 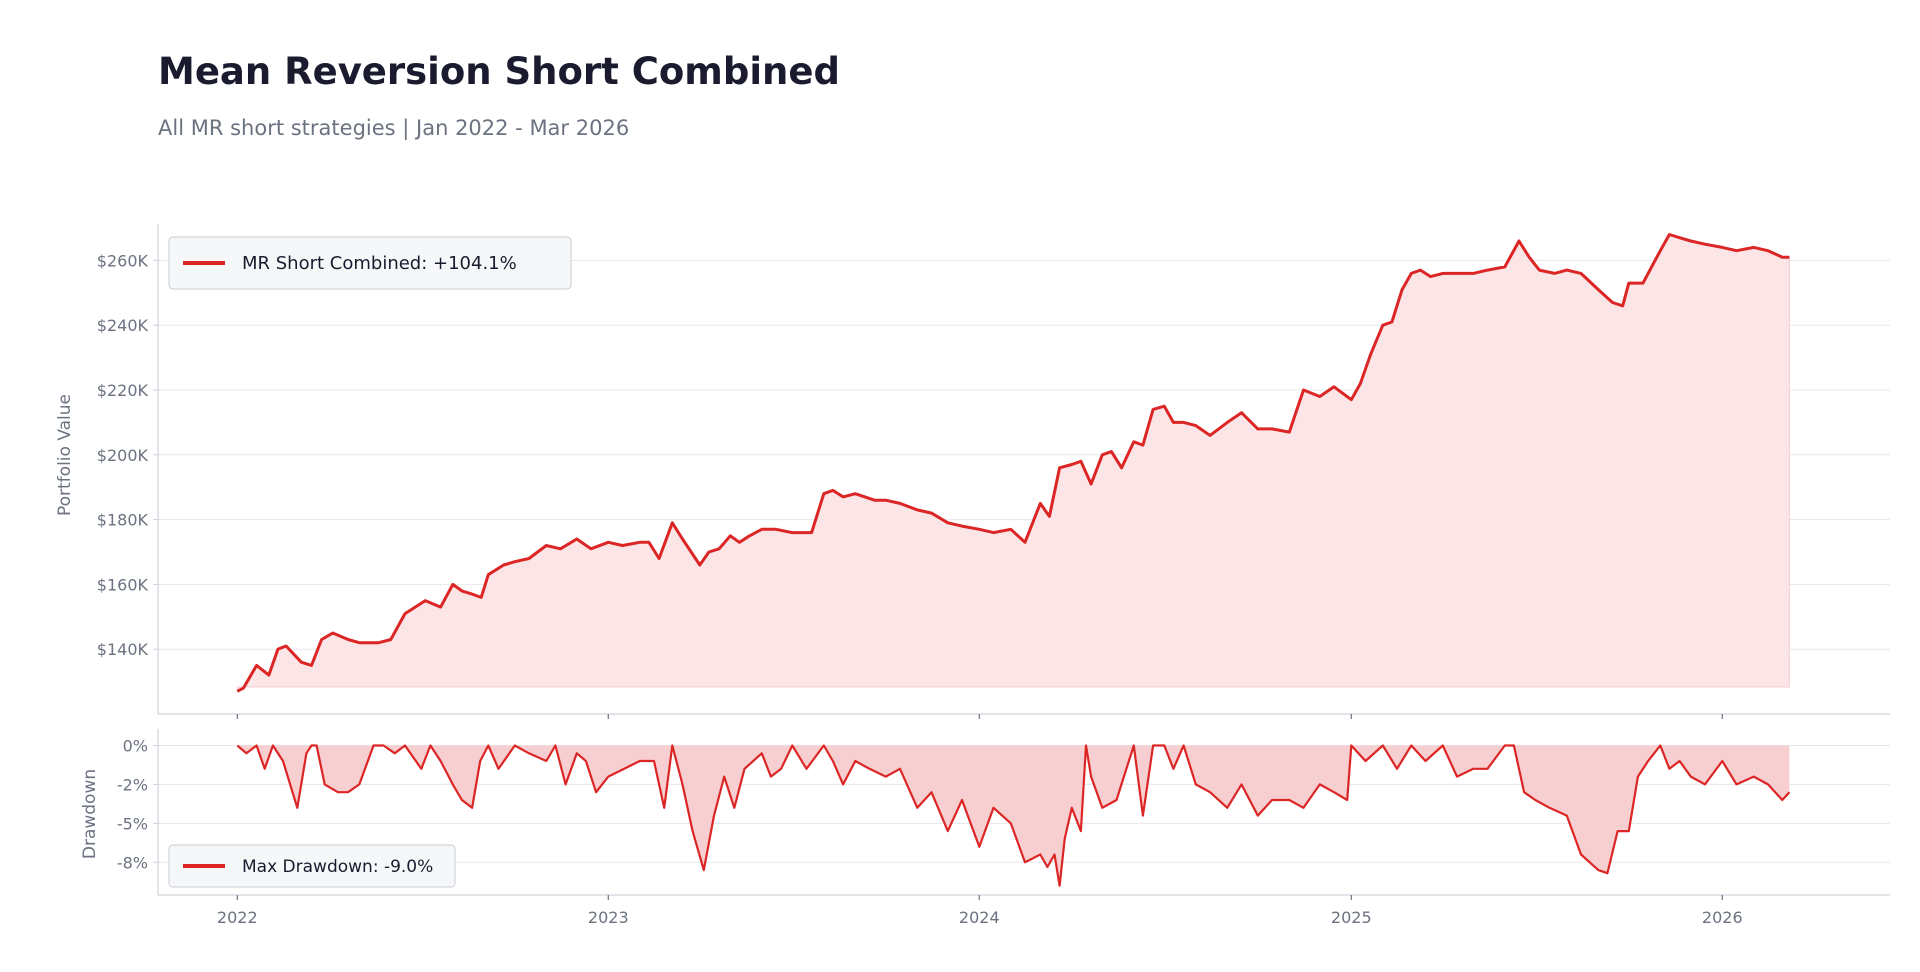 I want to click on series-line, so click(x=1013, y=815).